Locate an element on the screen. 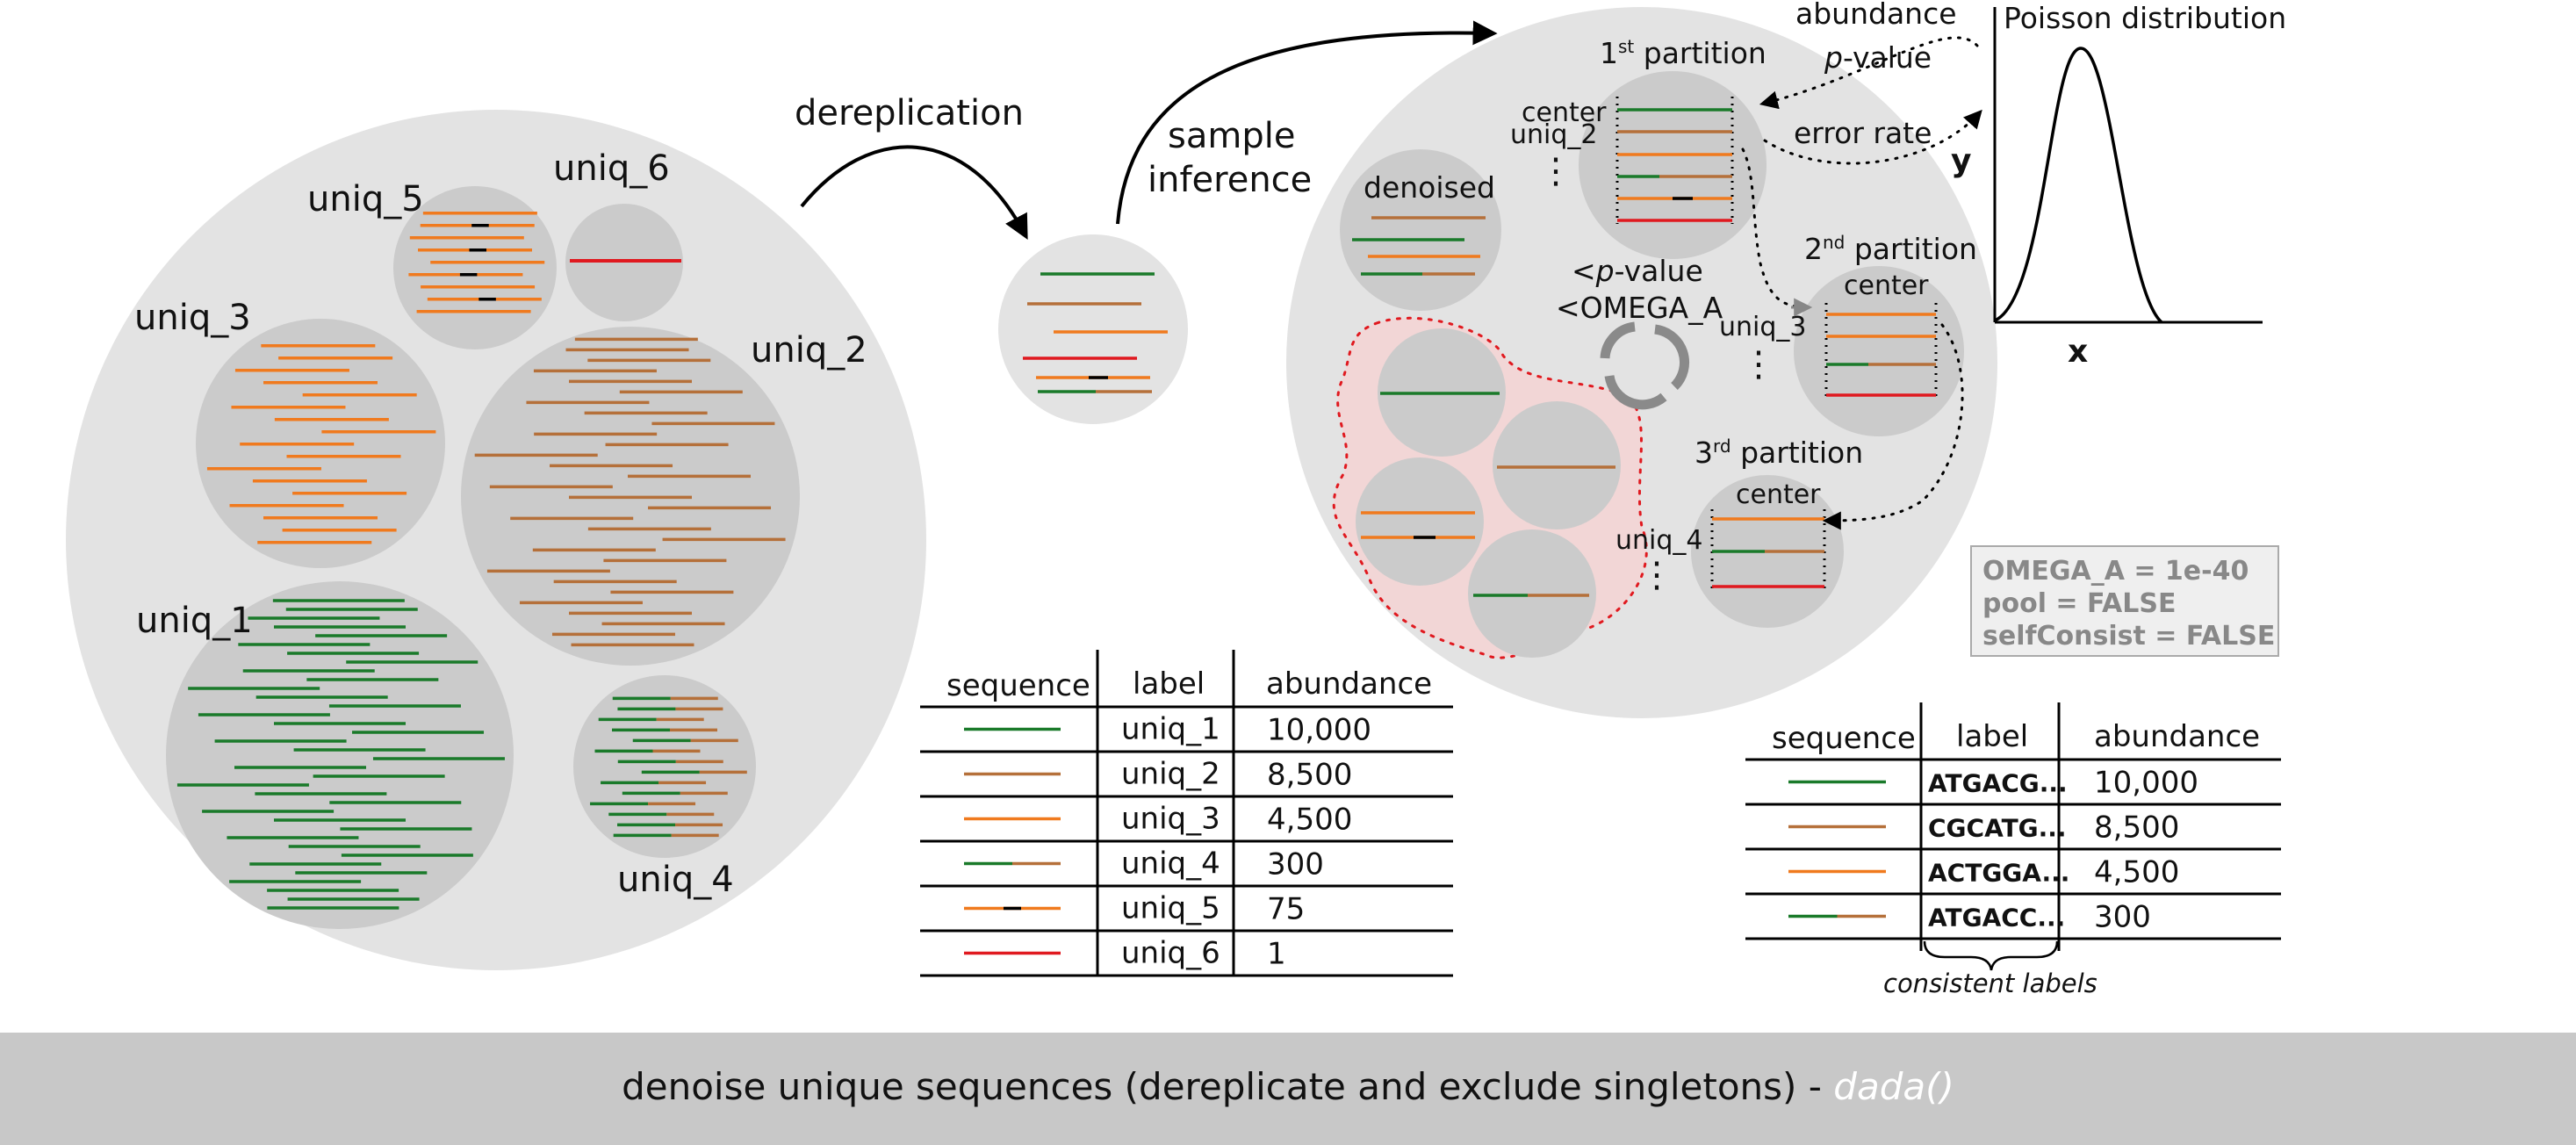  uniq-4-label: uniq_4 is located at coordinates (675, 880).